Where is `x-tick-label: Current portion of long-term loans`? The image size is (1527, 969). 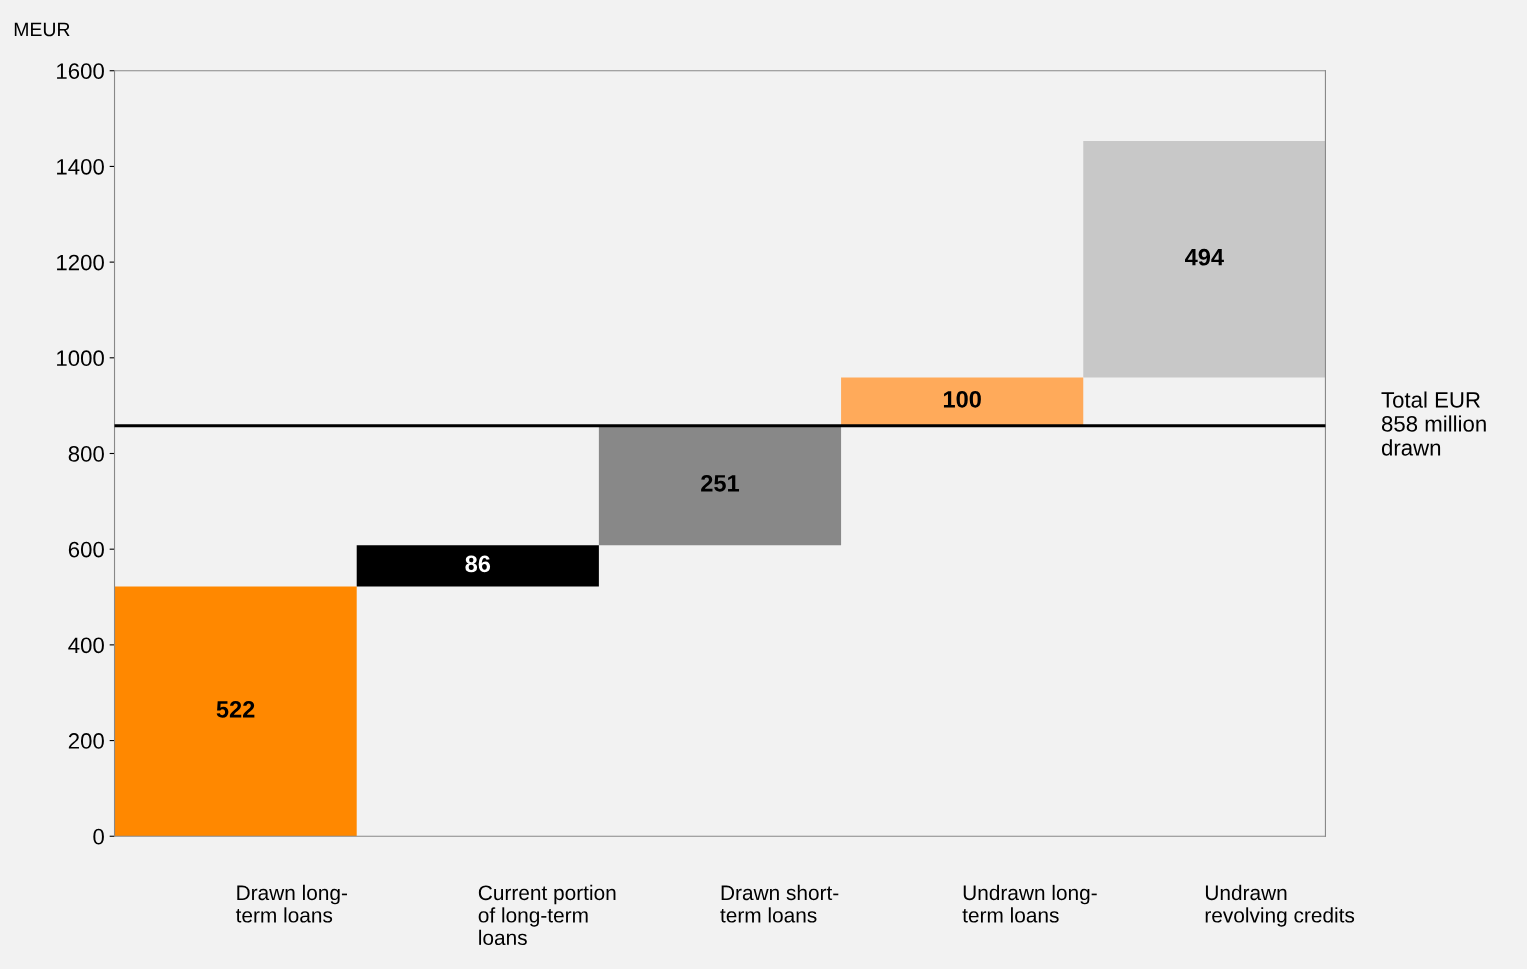
x-tick-label: Current portion of long-term loans is located at coordinates (547, 915).